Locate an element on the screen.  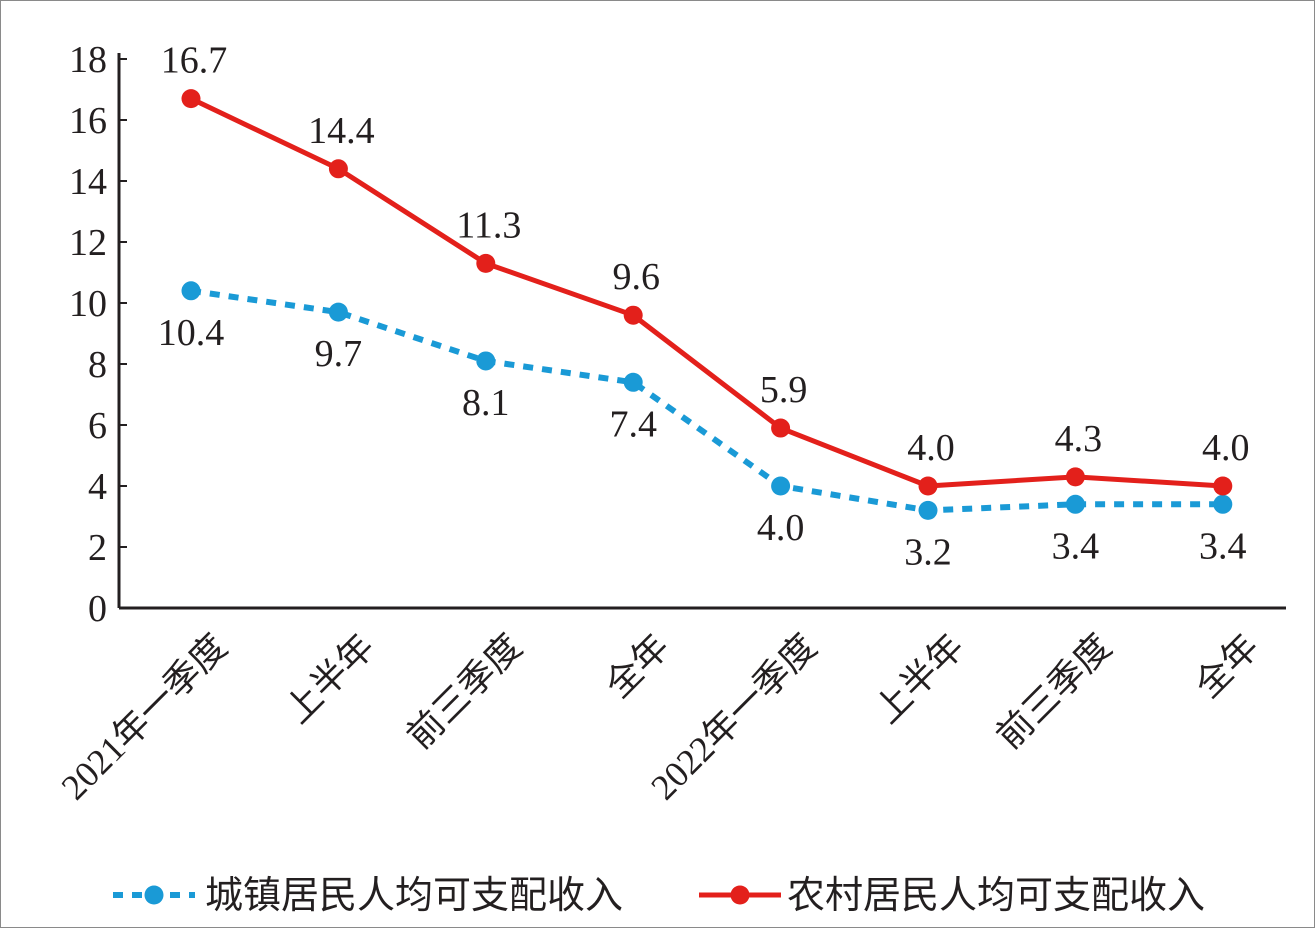
rural-data-label: 14.4 is located at coordinates (341, 131).